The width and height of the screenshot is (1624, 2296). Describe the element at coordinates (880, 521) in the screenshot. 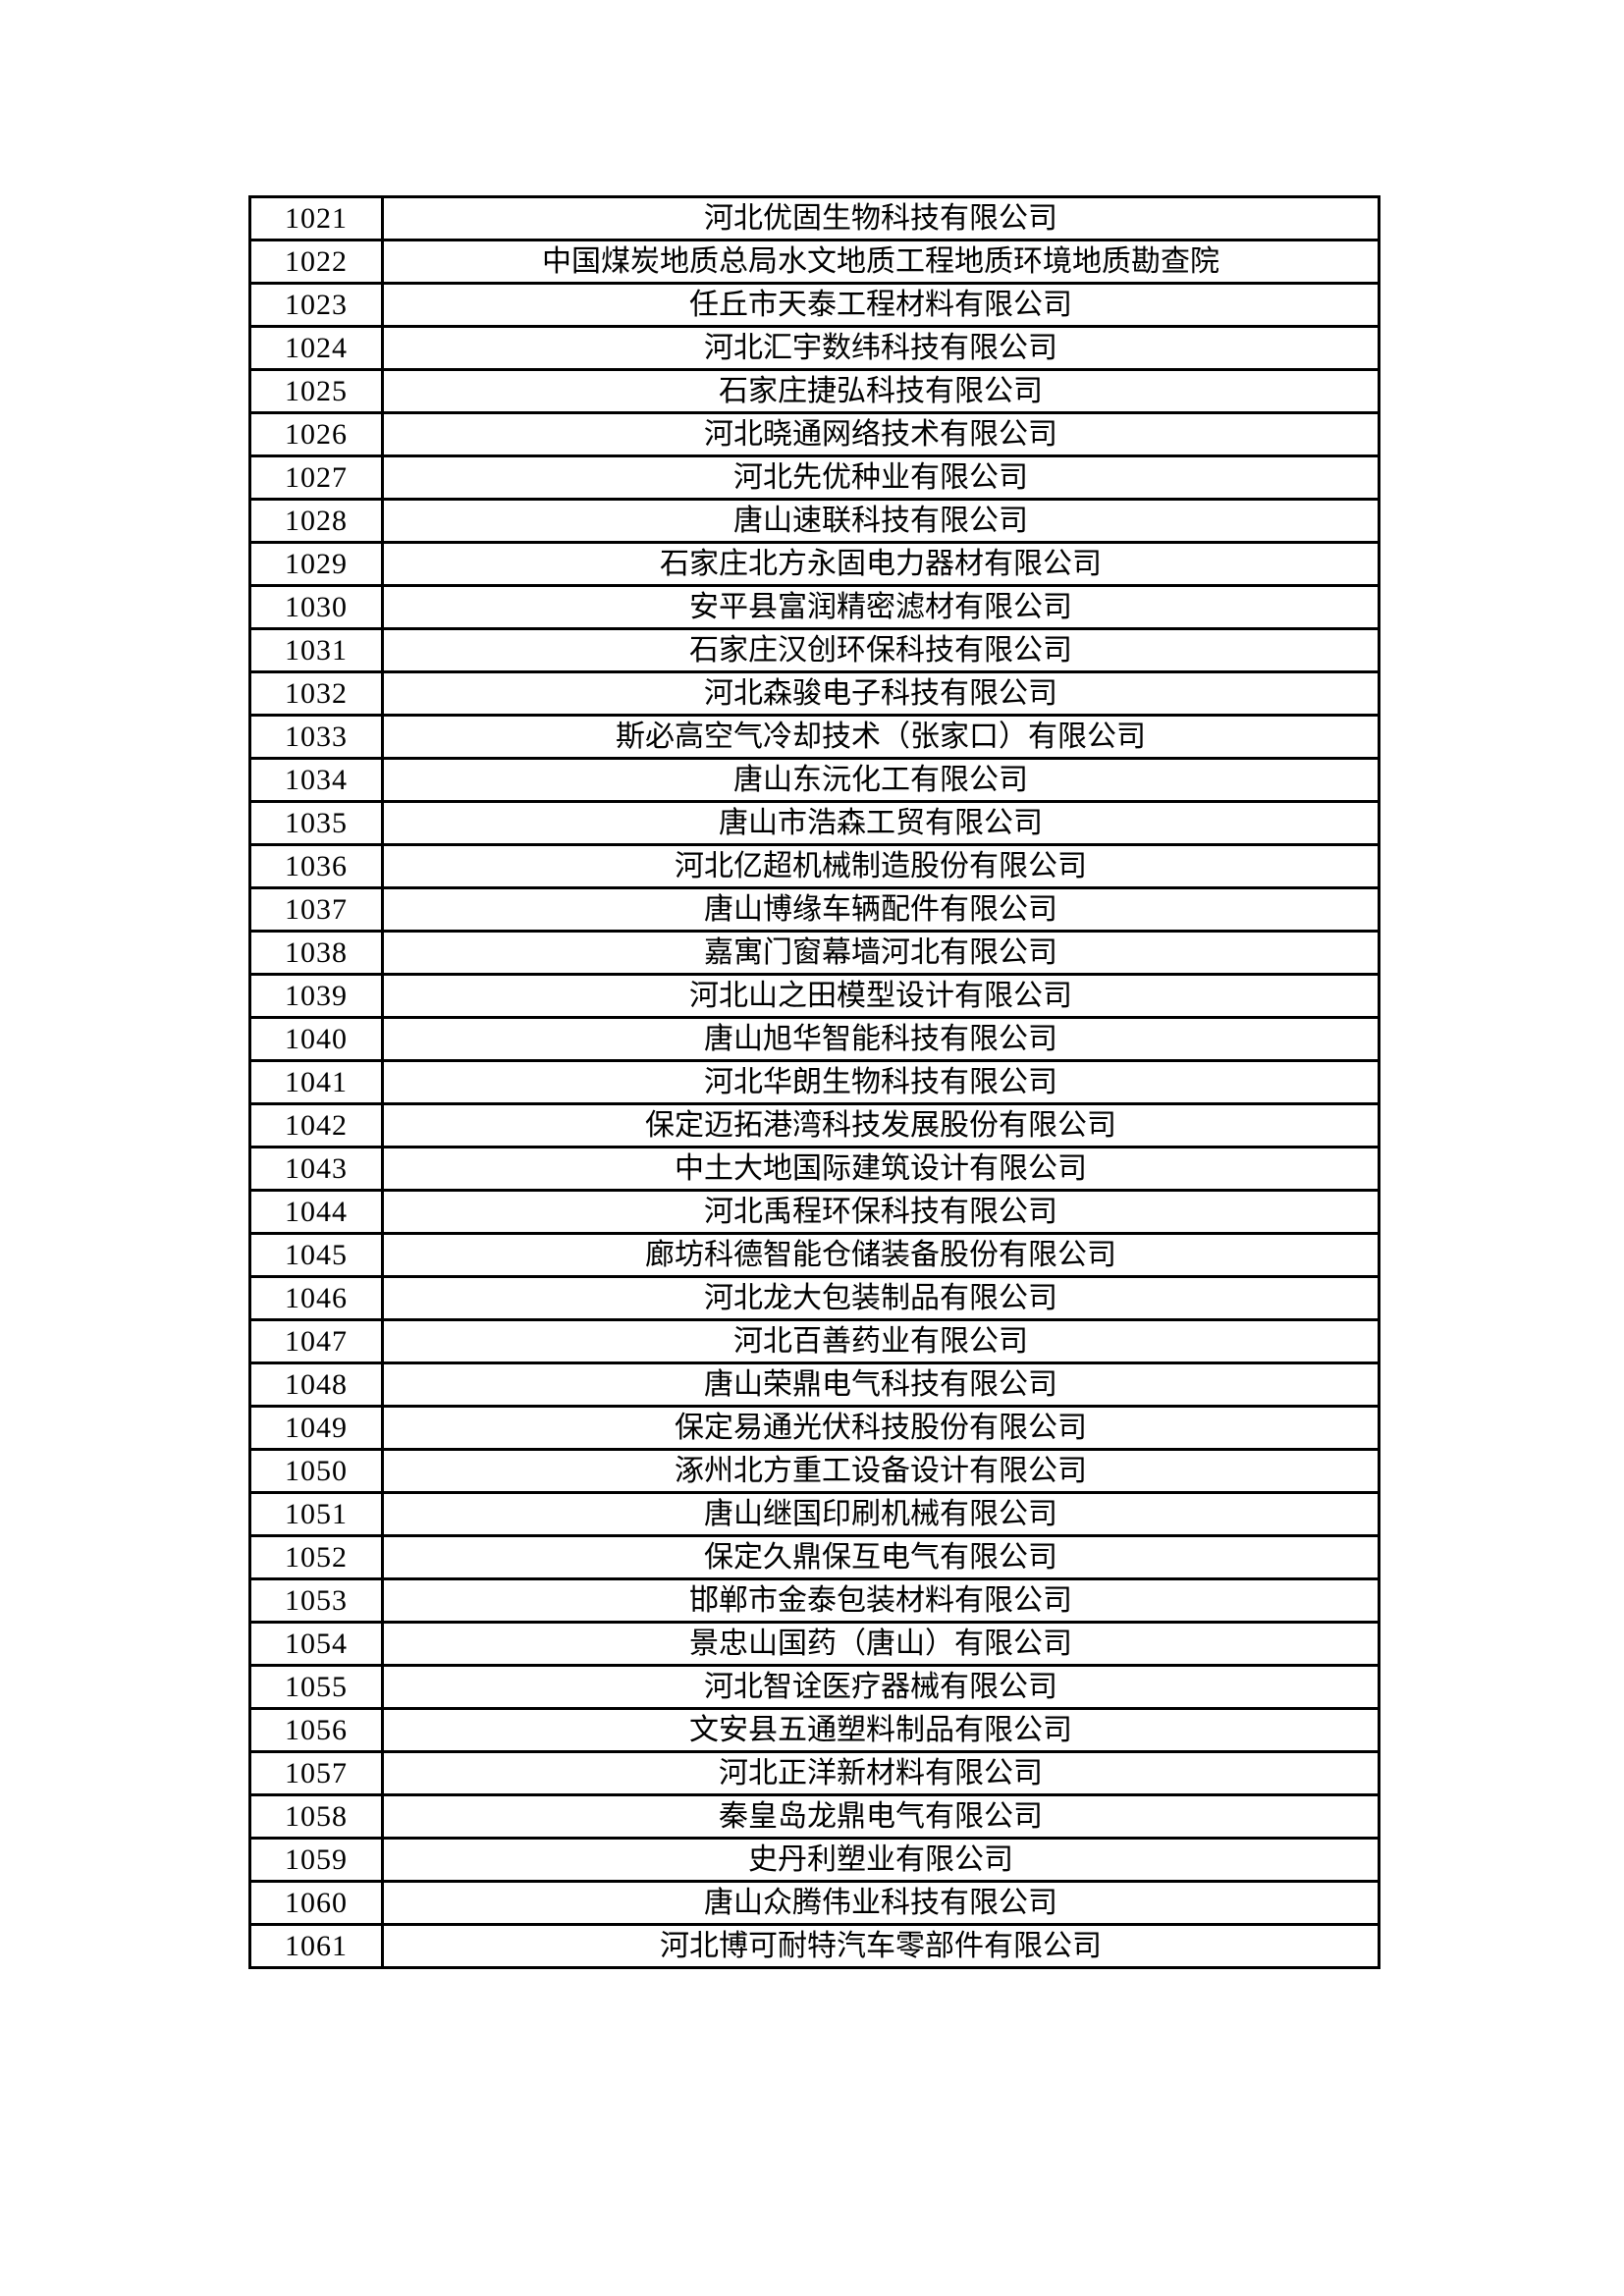

I see `company-name-cell: 唐山速联科技有限公司` at that location.